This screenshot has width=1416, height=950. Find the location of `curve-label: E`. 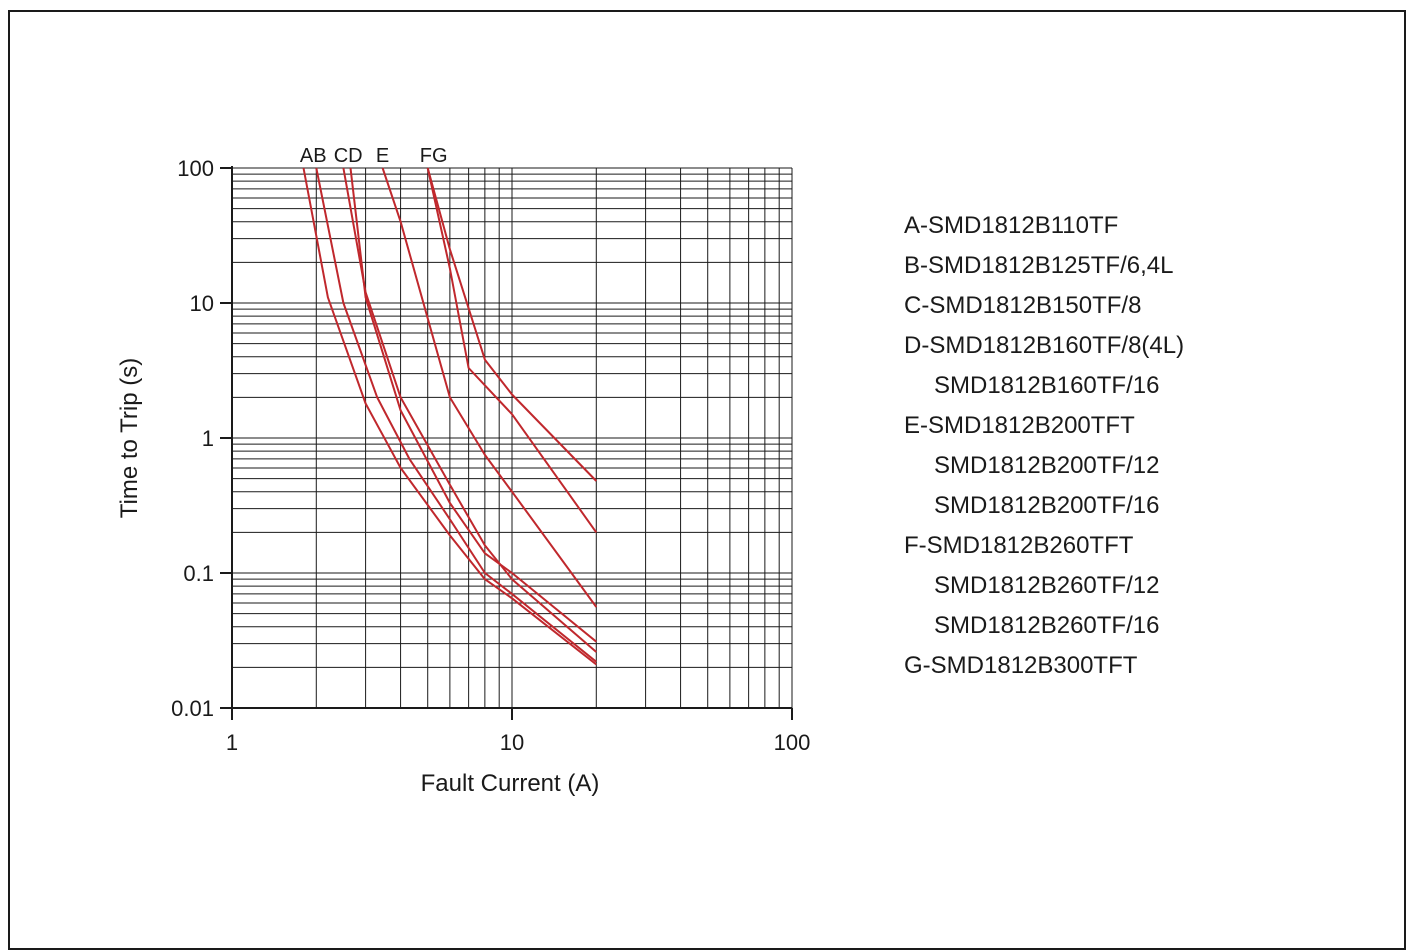

curve-label: E is located at coordinates (382, 156).